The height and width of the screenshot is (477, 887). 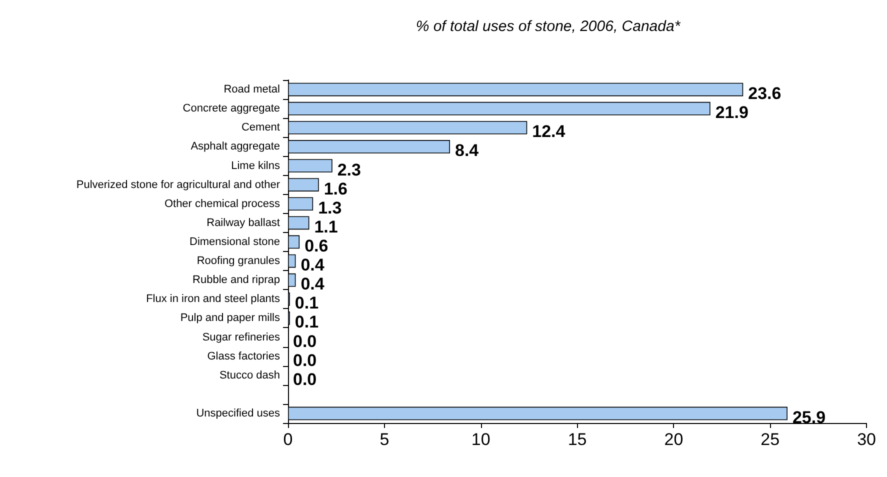 I want to click on y-tick-label: Pulp and paper mills, so click(x=230, y=318).